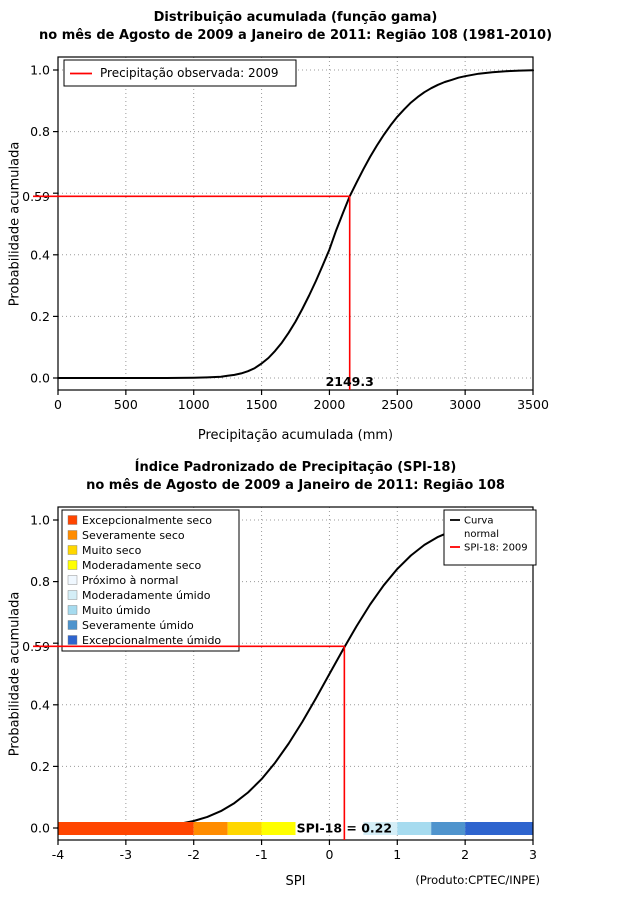 Image resolution: width=640 pixels, height=900 pixels. Describe the element at coordinates (533, 854) in the screenshot. I see `x-axis-tick-label: 3` at that location.